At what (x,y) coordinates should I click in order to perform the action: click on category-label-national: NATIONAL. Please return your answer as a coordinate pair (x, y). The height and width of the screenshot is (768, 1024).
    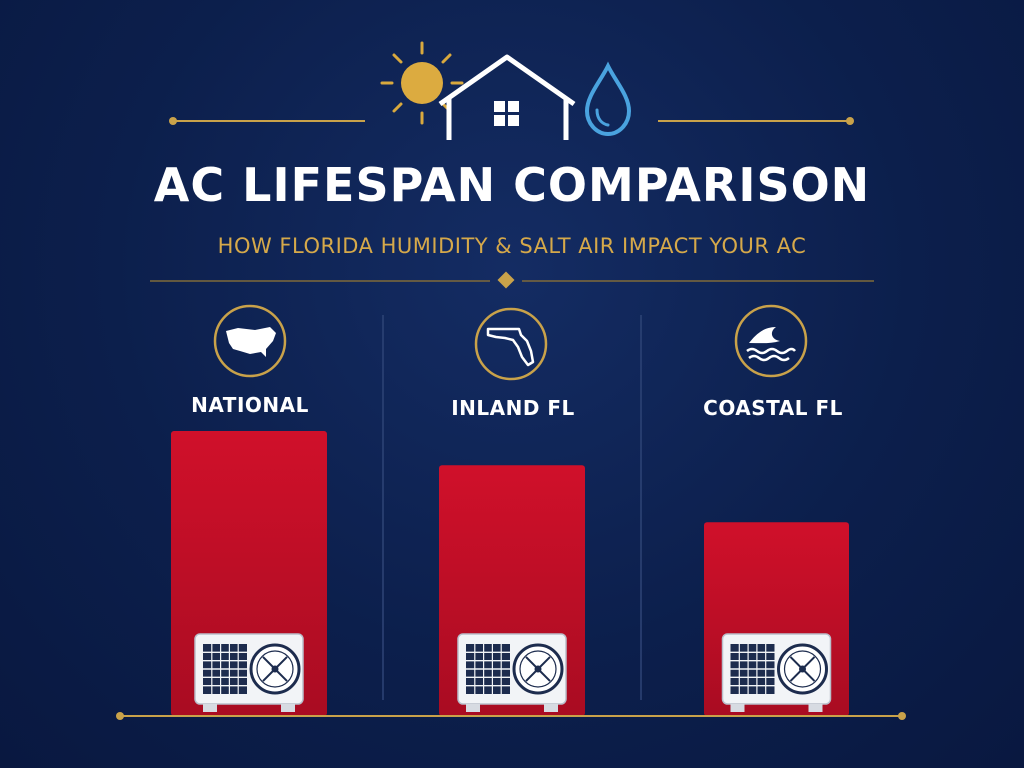
    Looking at the image, I should click on (250, 405).